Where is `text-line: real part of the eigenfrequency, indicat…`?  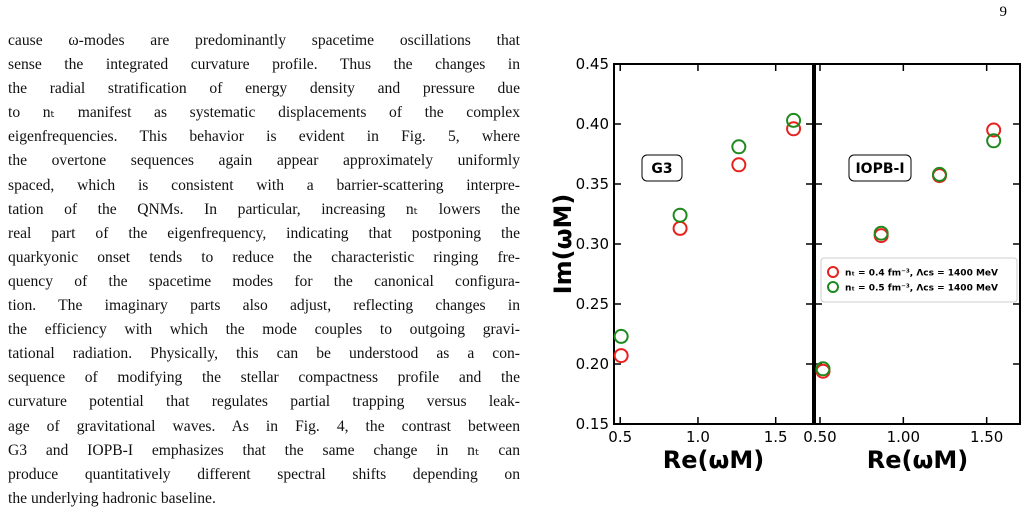 text-line: real part of the eigenfrequency, indicat… is located at coordinates (264, 233).